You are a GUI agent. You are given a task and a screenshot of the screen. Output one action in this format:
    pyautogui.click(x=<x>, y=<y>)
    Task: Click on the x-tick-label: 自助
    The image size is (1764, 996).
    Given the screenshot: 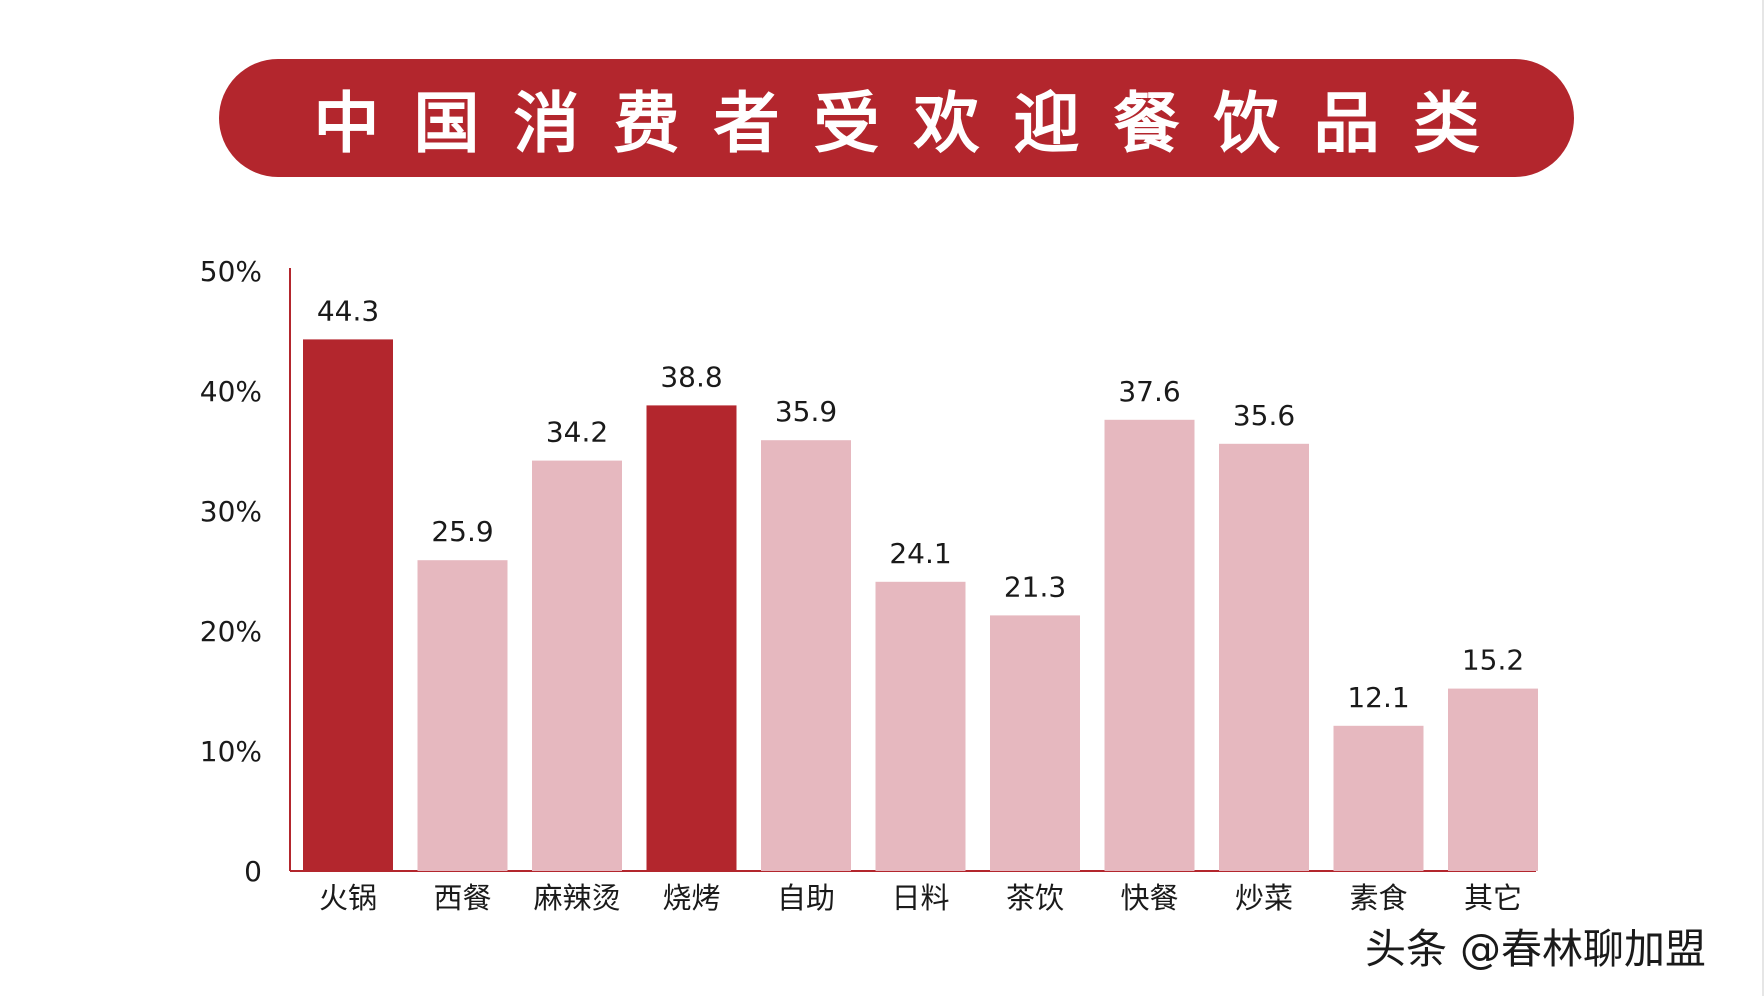 What is the action you would take?
    pyautogui.click(x=806, y=898)
    